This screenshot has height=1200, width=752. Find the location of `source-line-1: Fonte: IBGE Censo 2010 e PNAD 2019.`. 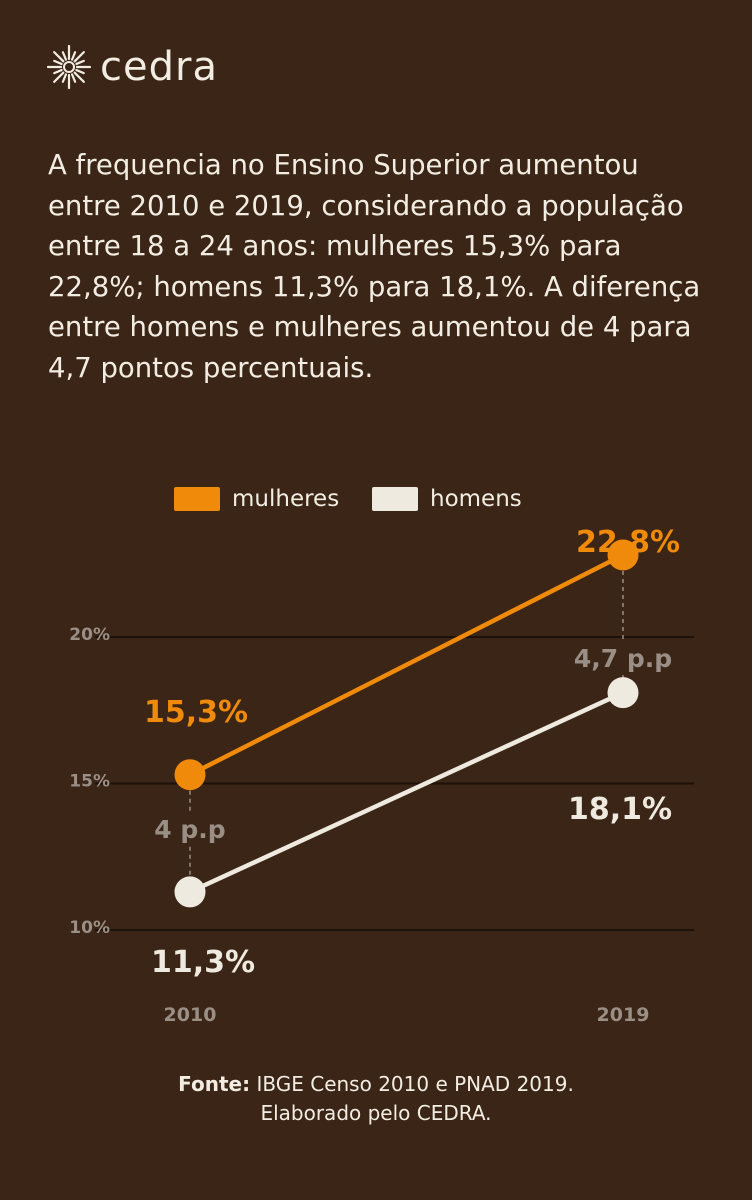

source-line-1: Fonte: IBGE Censo 2010 e PNAD 2019. is located at coordinates (376, 1084).